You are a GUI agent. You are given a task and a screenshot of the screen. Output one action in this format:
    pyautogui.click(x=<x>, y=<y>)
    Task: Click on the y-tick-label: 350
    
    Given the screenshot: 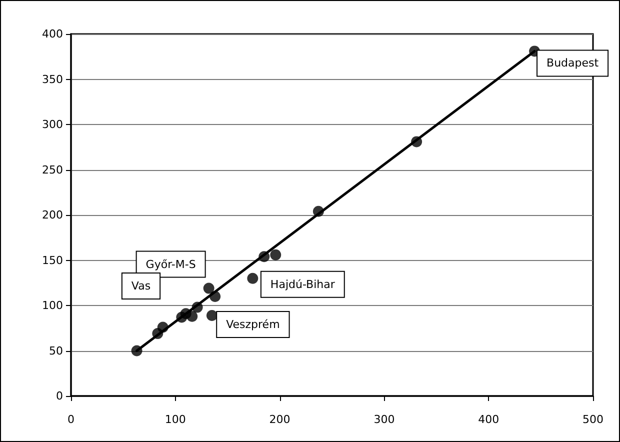 What is the action you would take?
    pyautogui.click(x=52, y=79)
    